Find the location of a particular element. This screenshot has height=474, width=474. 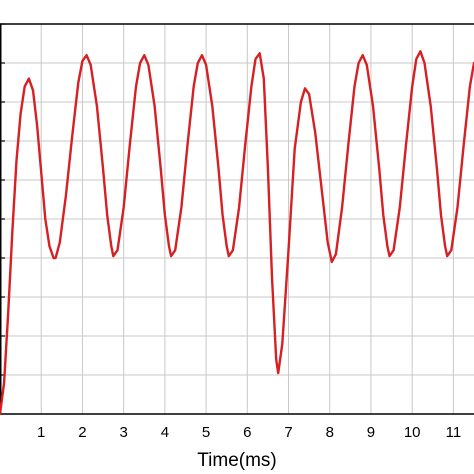

x-tick-label: 9 is located at coordinates (371, 432).